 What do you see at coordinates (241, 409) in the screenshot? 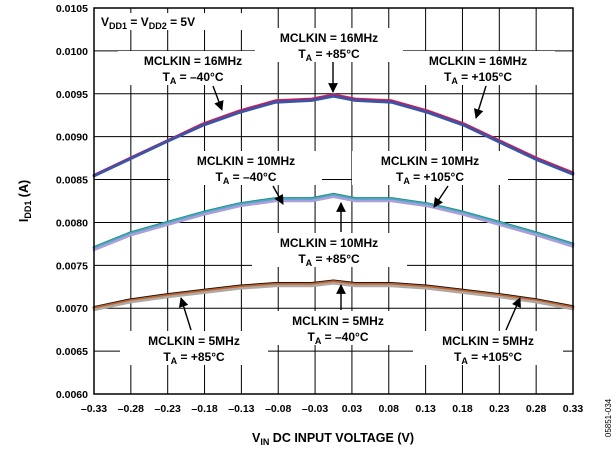
I see `x-tick-label: –0.13` at bounding box center [241, 409].